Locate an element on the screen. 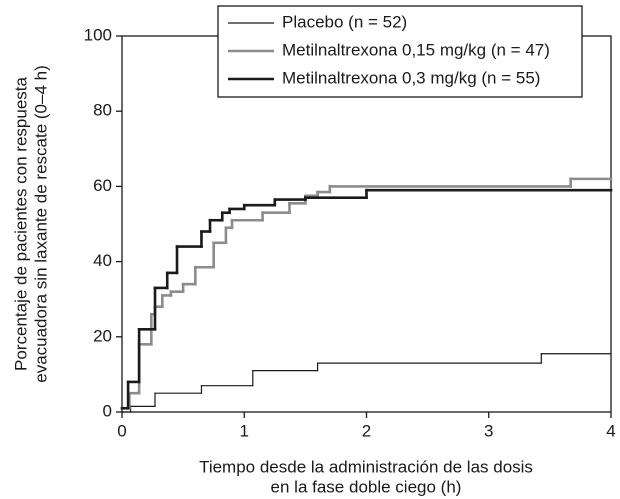  y-tick-label: 0 is located at coordinates (107, 410).